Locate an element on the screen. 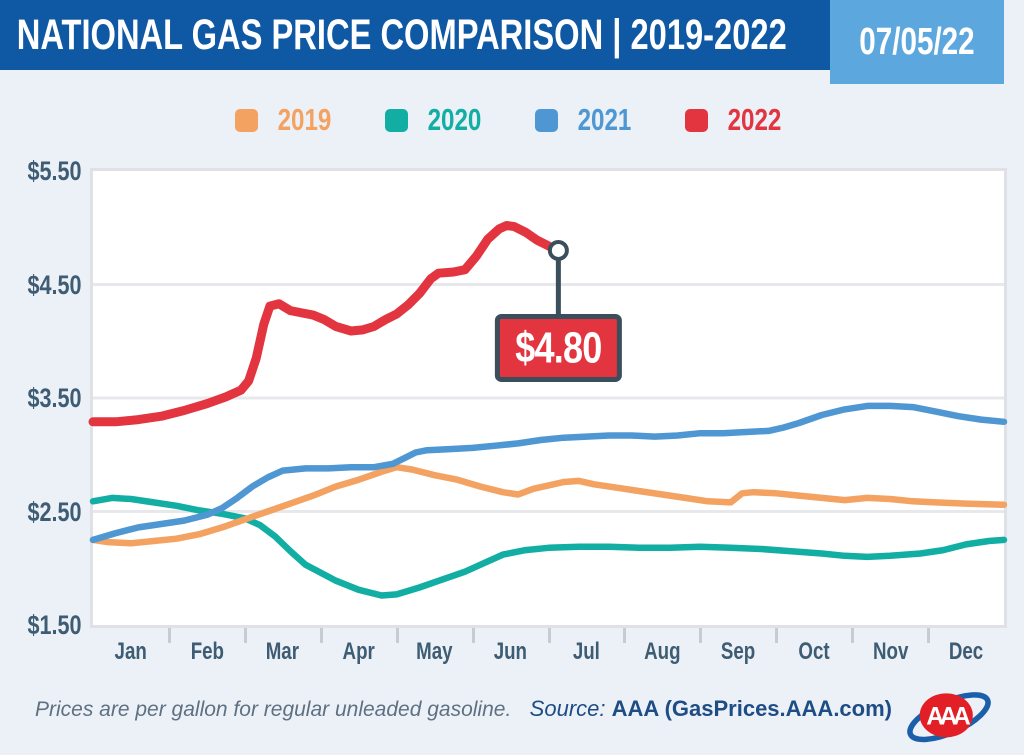 The height and width of the screenshot is (755, 1024). date-label: 07/05/22 is located at coordinates (917, 41).